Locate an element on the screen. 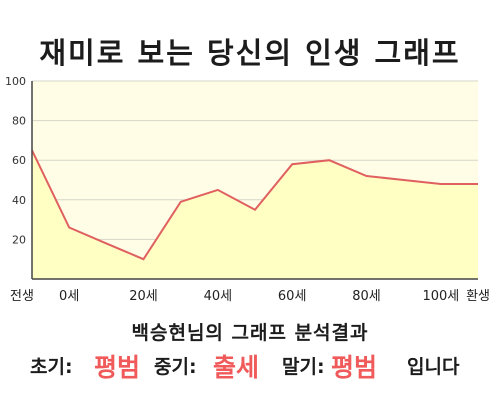 The height and width of the screenshot is (400, 500). x-tick-label: 60세 is located at coordinates (292, 296).